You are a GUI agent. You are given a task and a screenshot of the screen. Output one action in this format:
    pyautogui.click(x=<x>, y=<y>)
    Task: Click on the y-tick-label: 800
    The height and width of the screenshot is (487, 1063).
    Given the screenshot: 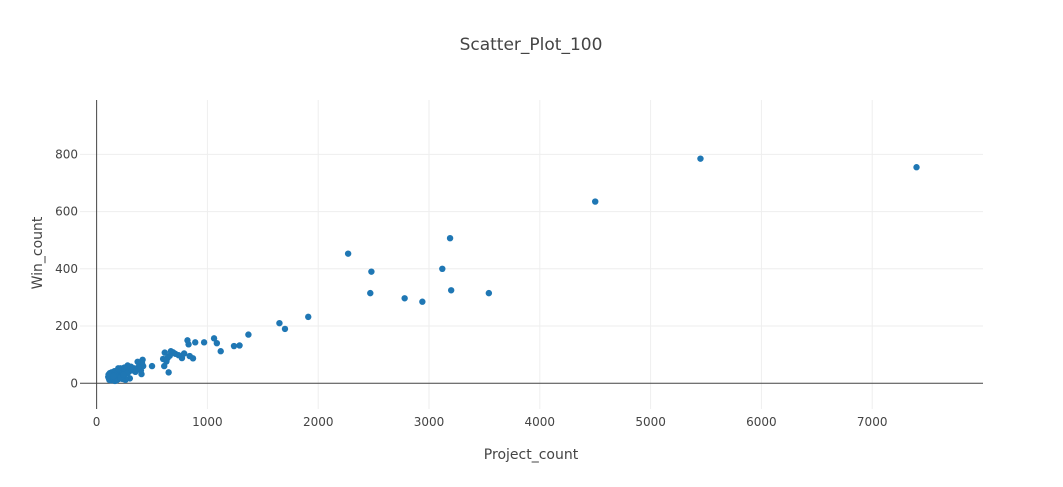 What is the action you would take?
    pyautogui.click(x=66, y=154)
    